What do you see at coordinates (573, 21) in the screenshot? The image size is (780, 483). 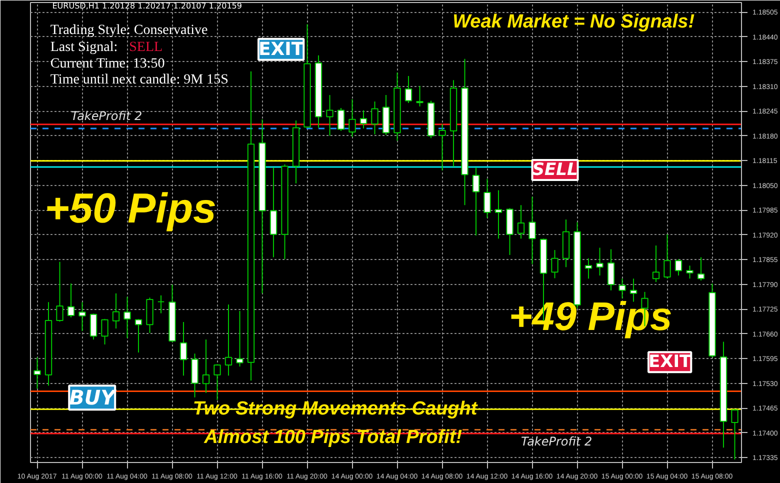 I see `annotation: Weak Market = No Signals!` at bounding box center [573, 21].